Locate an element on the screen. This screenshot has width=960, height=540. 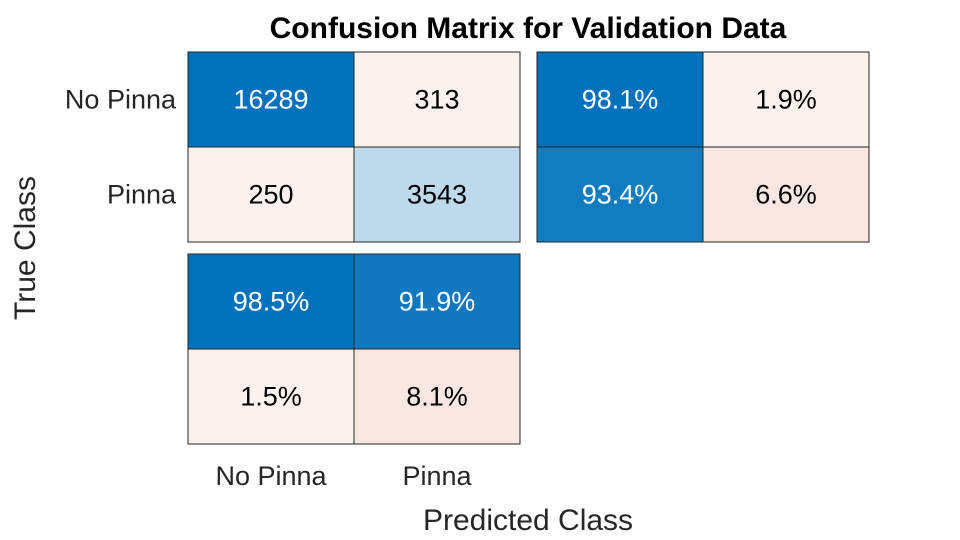
x-tick-label: Pinna is located at coordinates (437, 476).